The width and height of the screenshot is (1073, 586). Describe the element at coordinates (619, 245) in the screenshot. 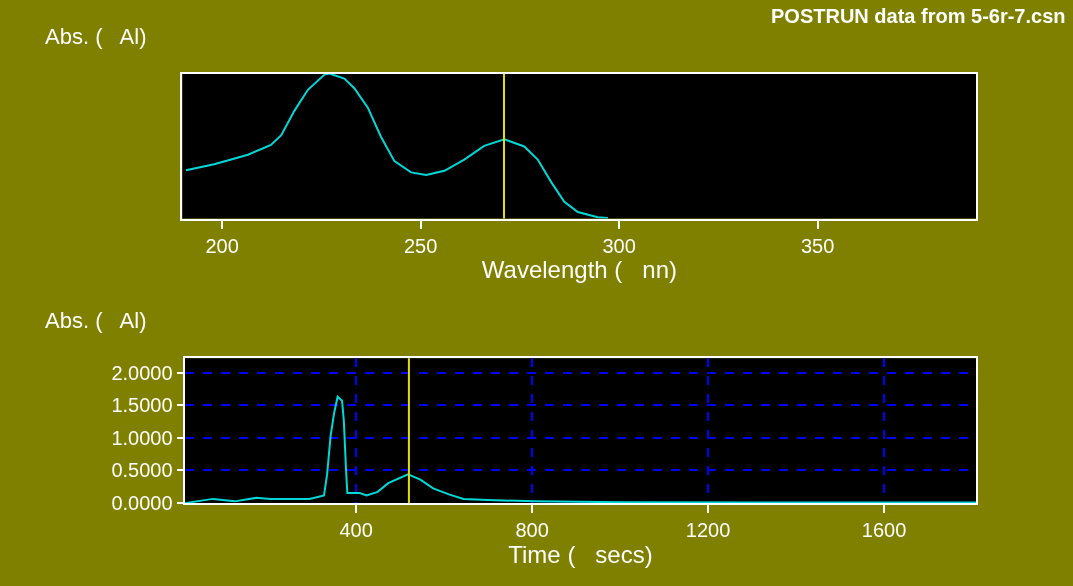

I see `x-tick-label: 300` at that location.